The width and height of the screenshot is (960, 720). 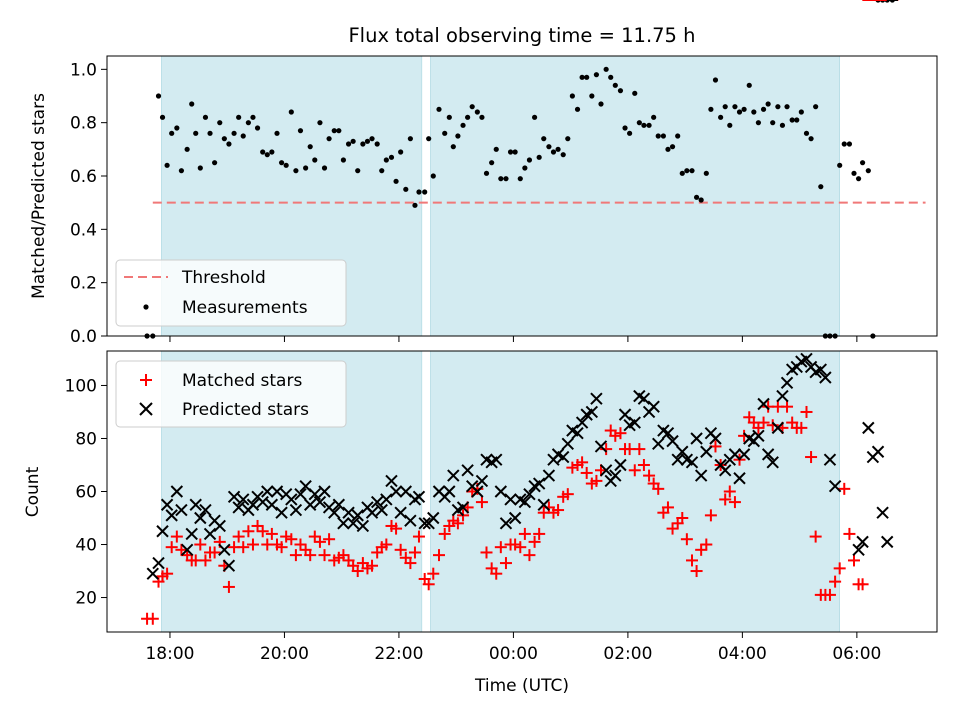 I want to click on top-y-ticks: 0.0 0.2 0.4 0.6 0.8 1.0, so click(x=88, y=203).